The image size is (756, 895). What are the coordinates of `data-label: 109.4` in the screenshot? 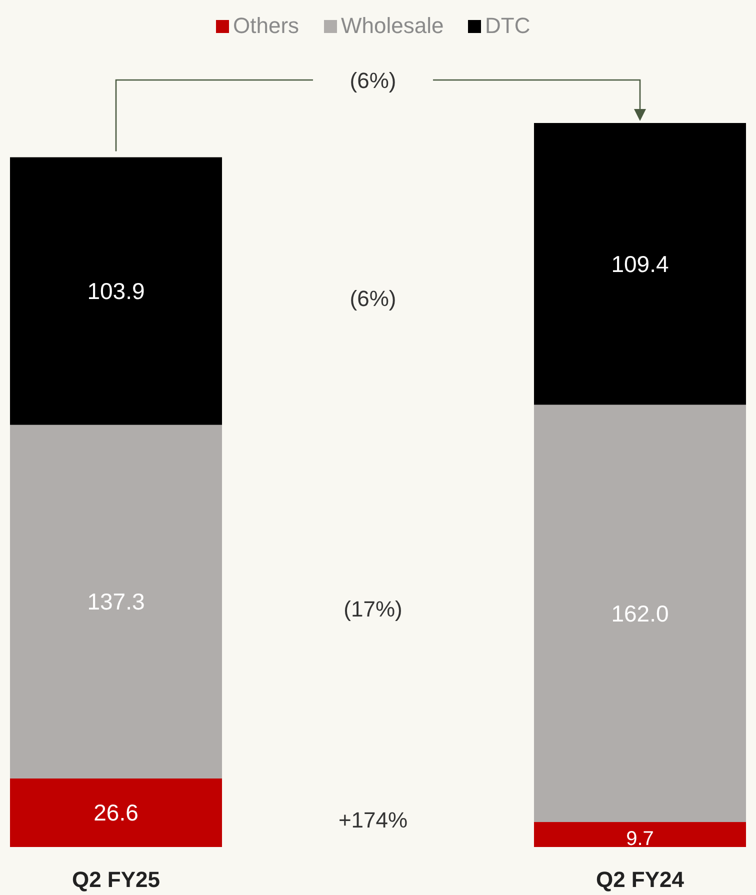 It's located at (640, 263).